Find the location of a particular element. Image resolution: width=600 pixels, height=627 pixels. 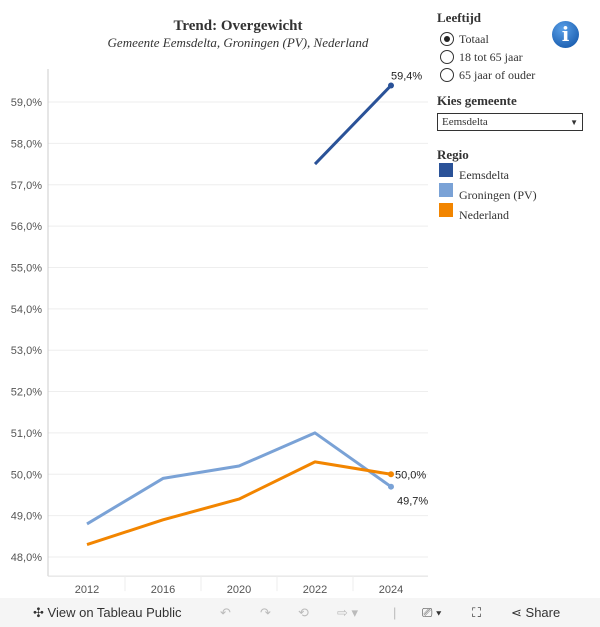

y-tick-label: 49,0% is located at coordinates (26, 517).